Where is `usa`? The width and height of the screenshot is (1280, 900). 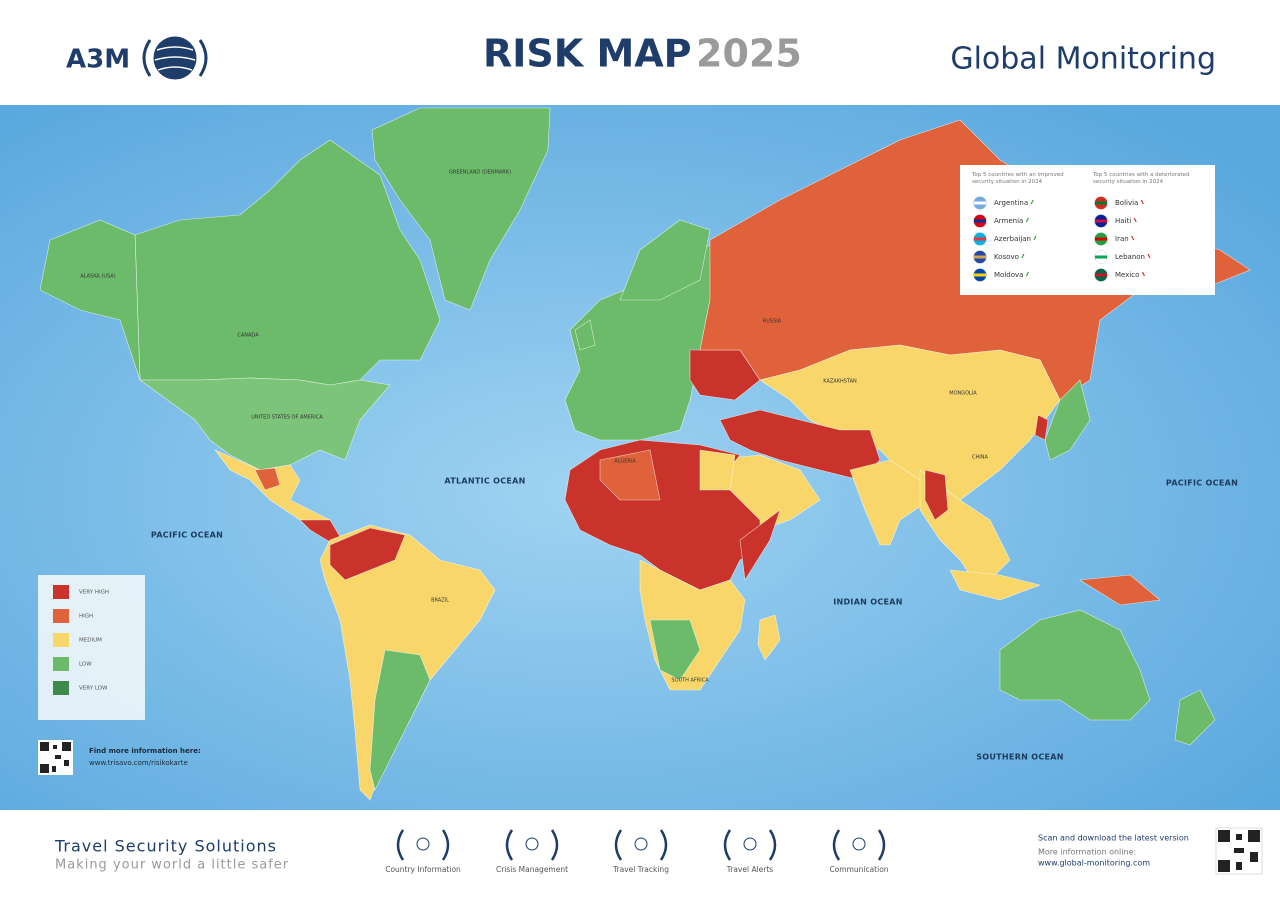
usa is located at coordinates (265, 424).